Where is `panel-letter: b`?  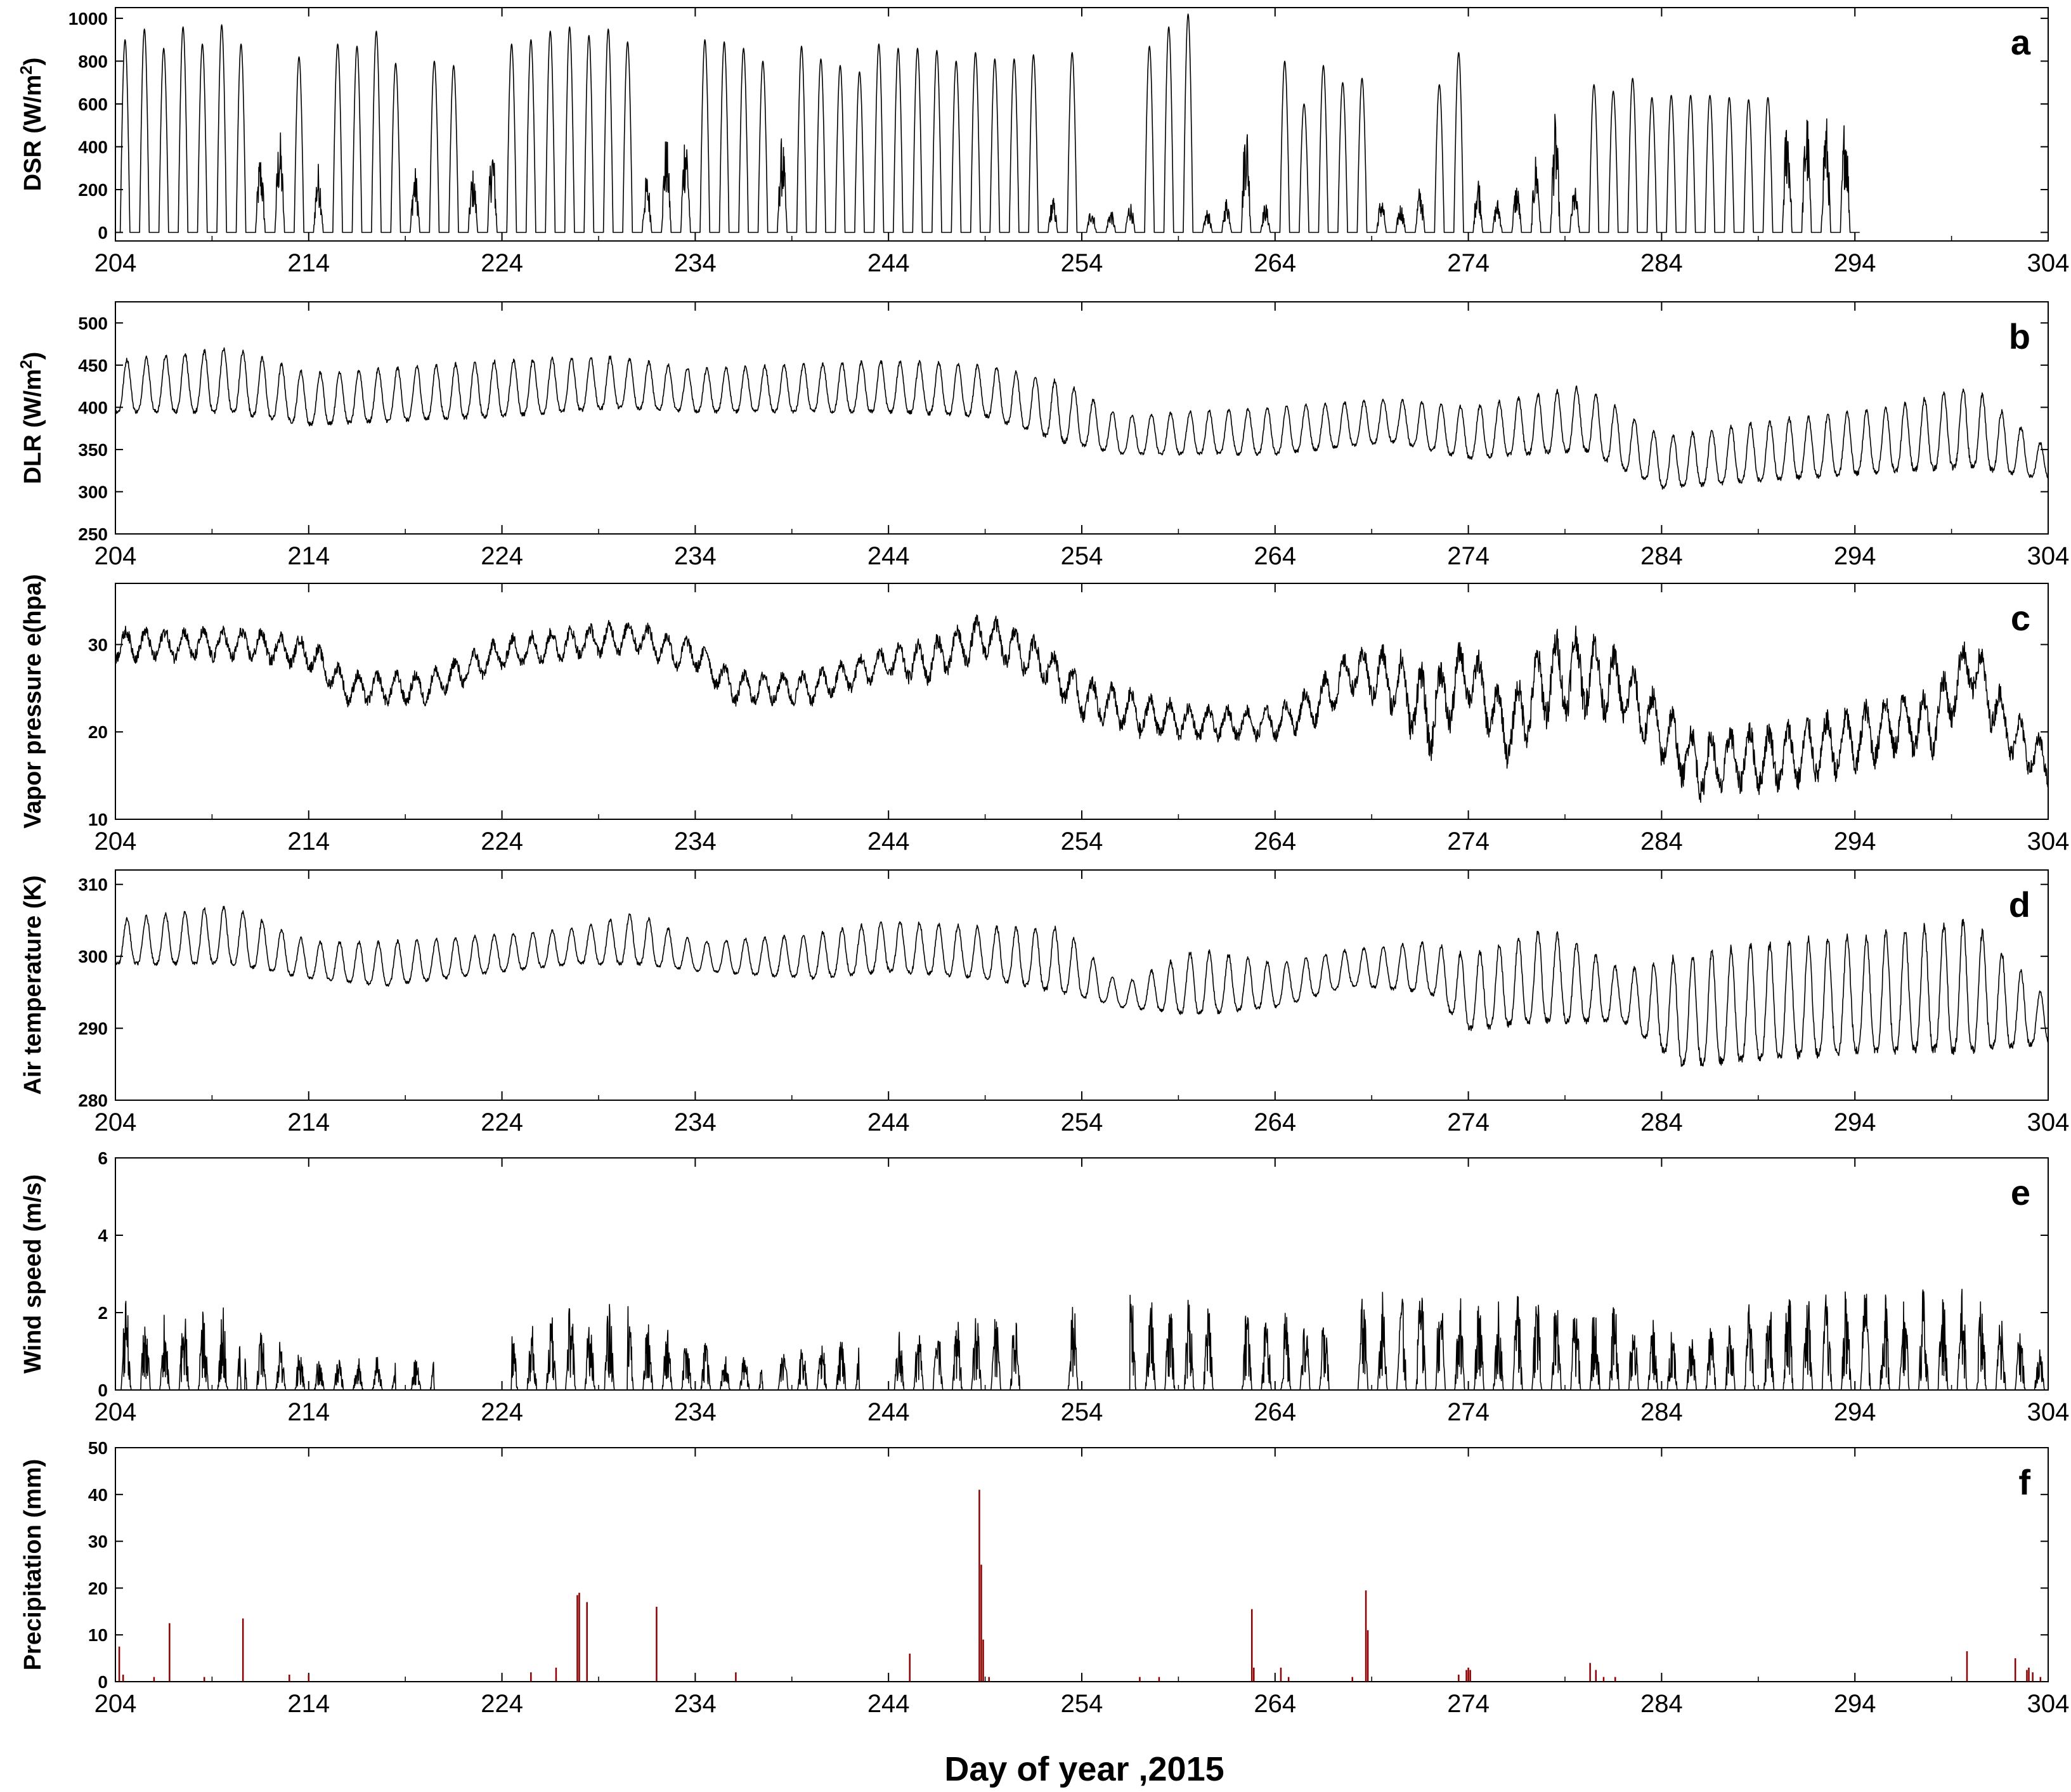 panel-letter: b is located at coordinates (2019, 336).